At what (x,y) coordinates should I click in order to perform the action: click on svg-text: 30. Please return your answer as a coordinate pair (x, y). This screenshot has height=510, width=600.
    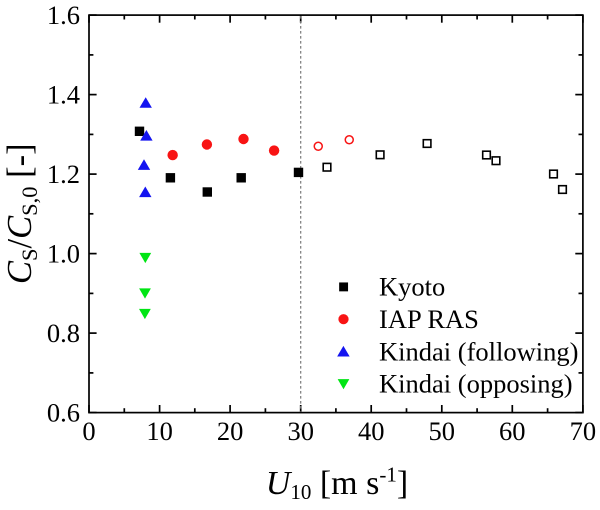
    Looking at the image, I should click on (300, 431).